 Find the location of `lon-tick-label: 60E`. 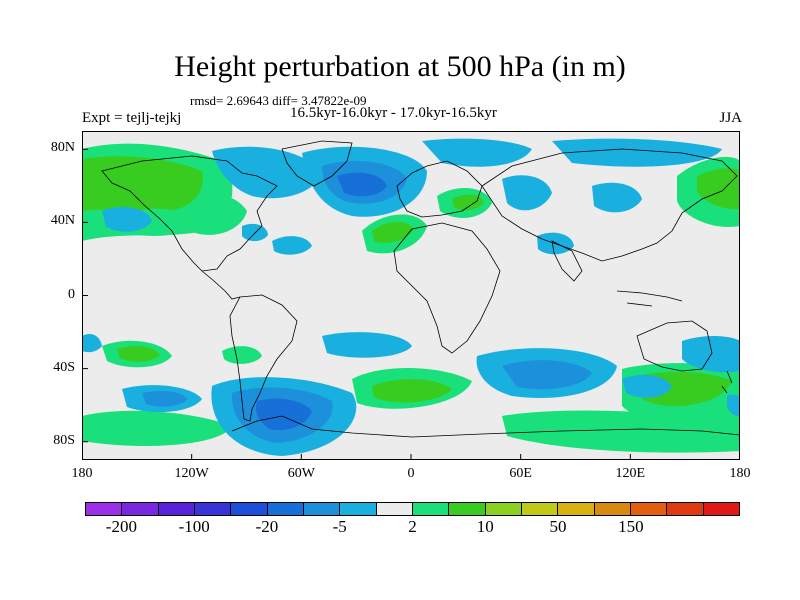

lon-tick-label: 60E is located at coordinates (520, 473).